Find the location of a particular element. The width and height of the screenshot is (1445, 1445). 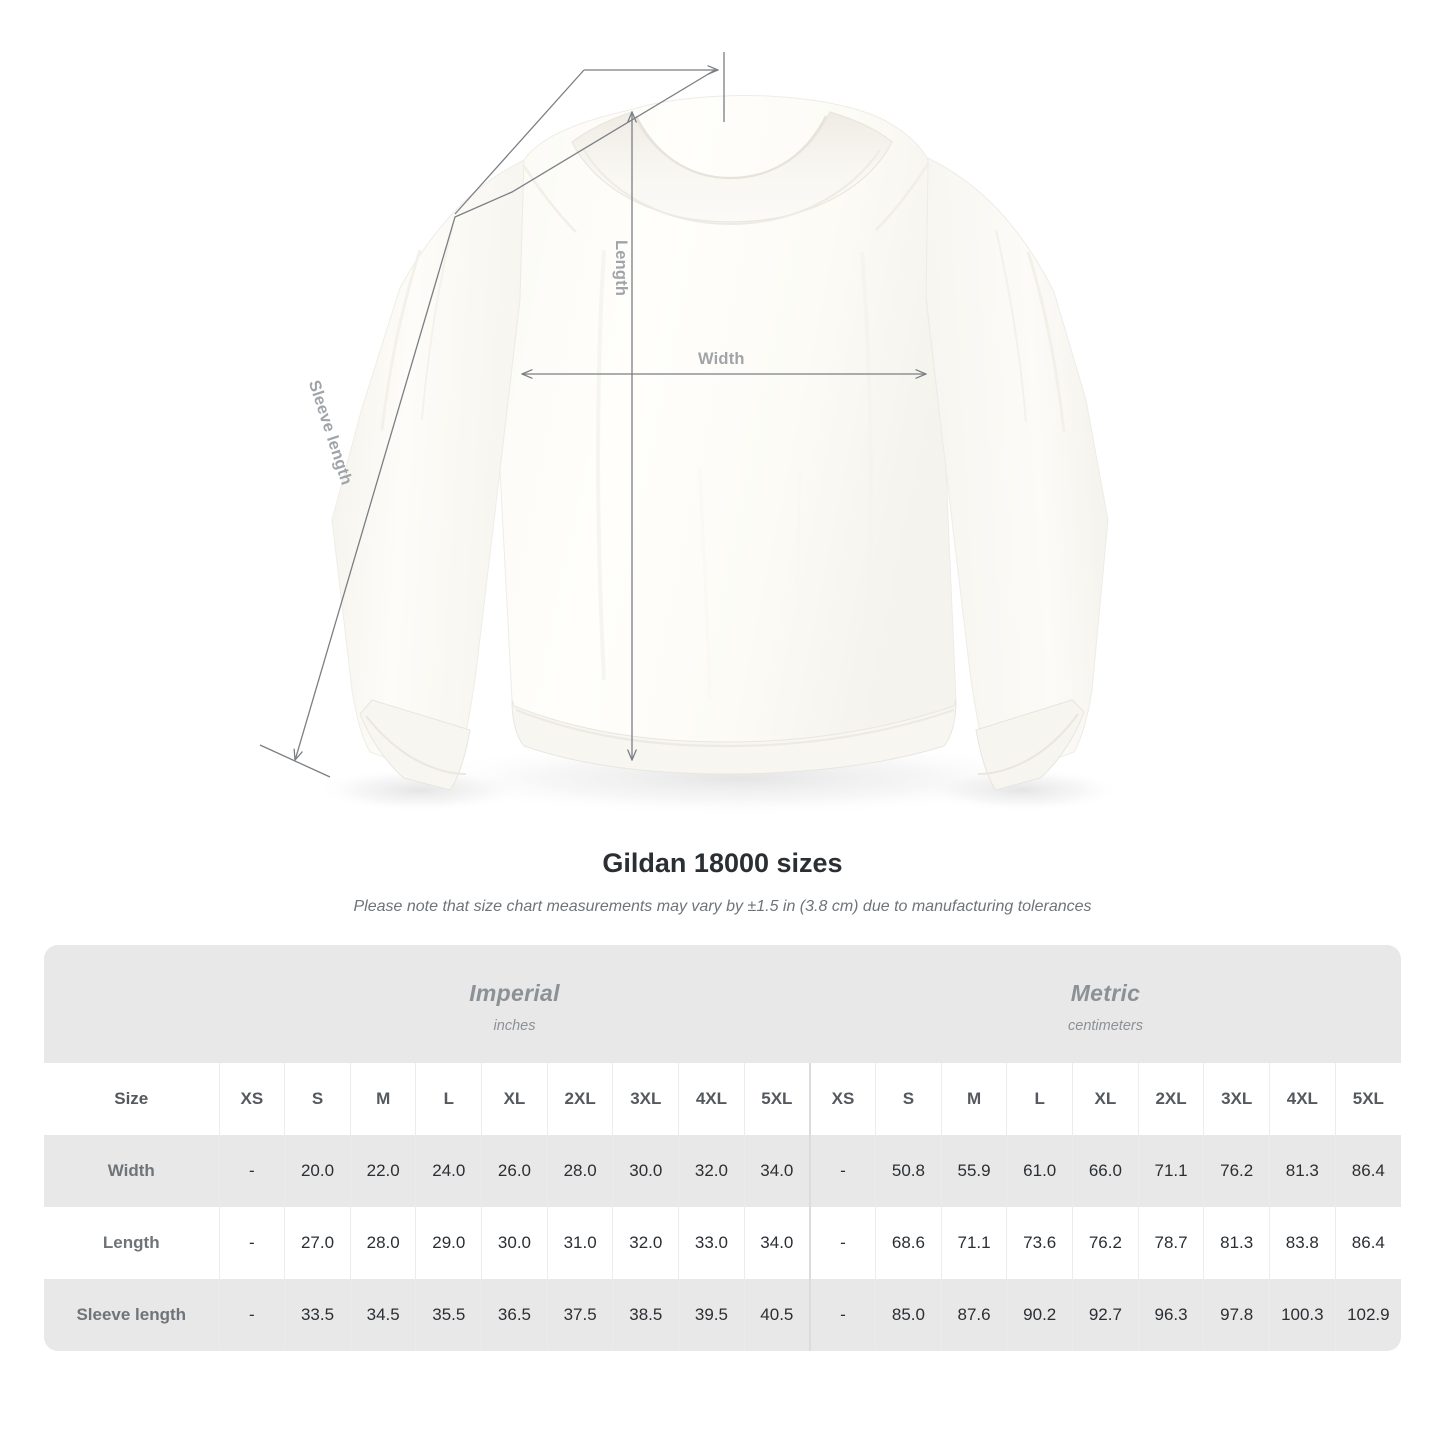

column-header-metric-5xl: 5XL is located at coordinates (1367, 1099).